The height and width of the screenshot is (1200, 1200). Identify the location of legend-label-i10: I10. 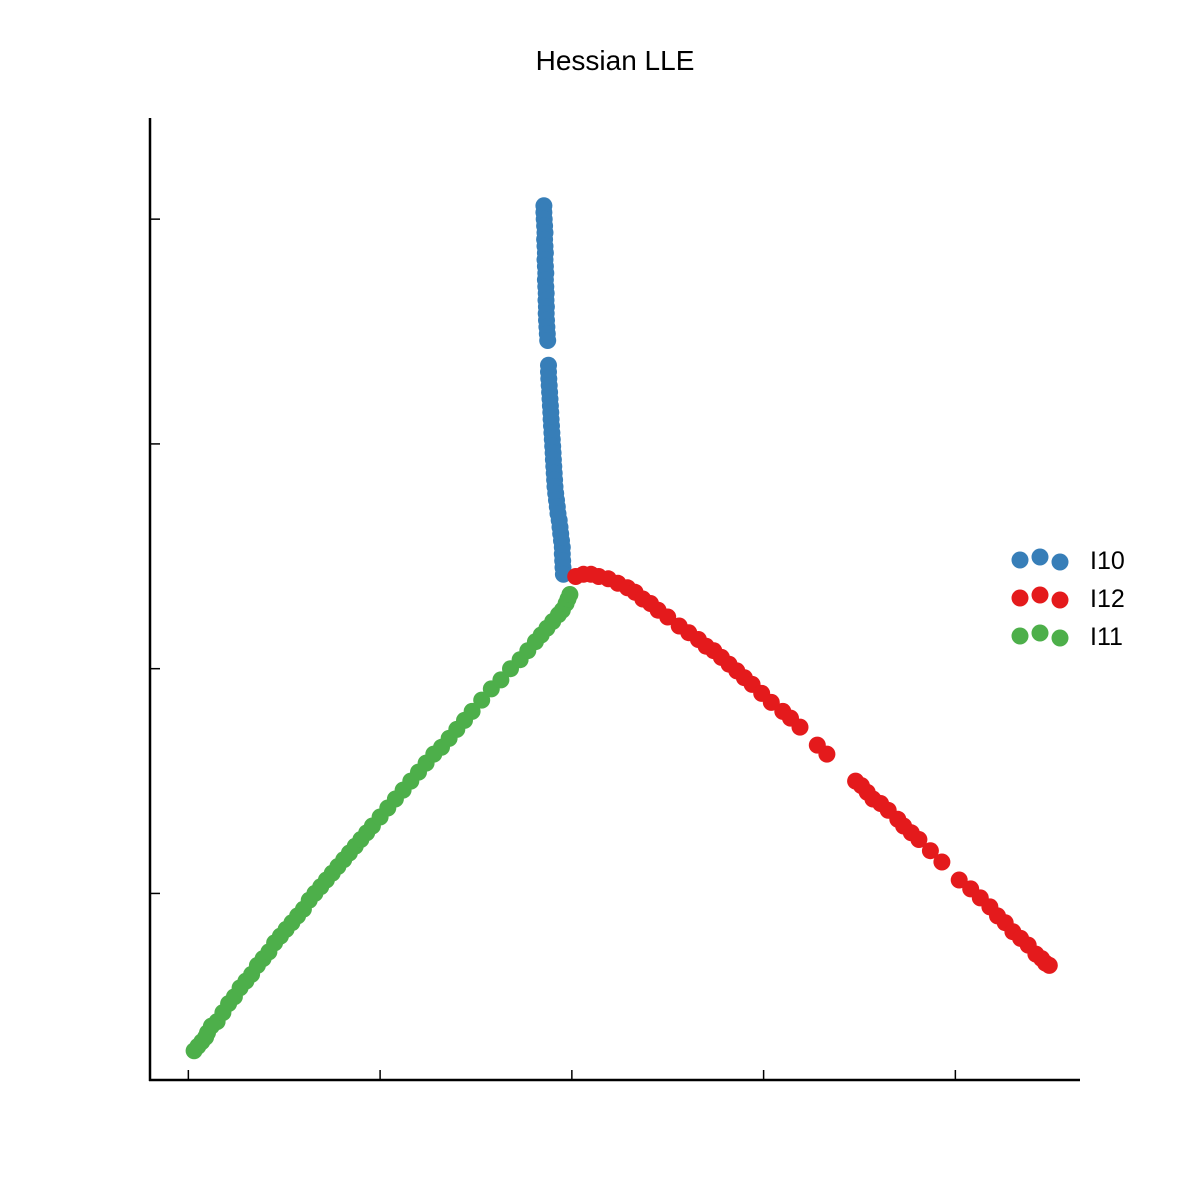
(1107, 561).